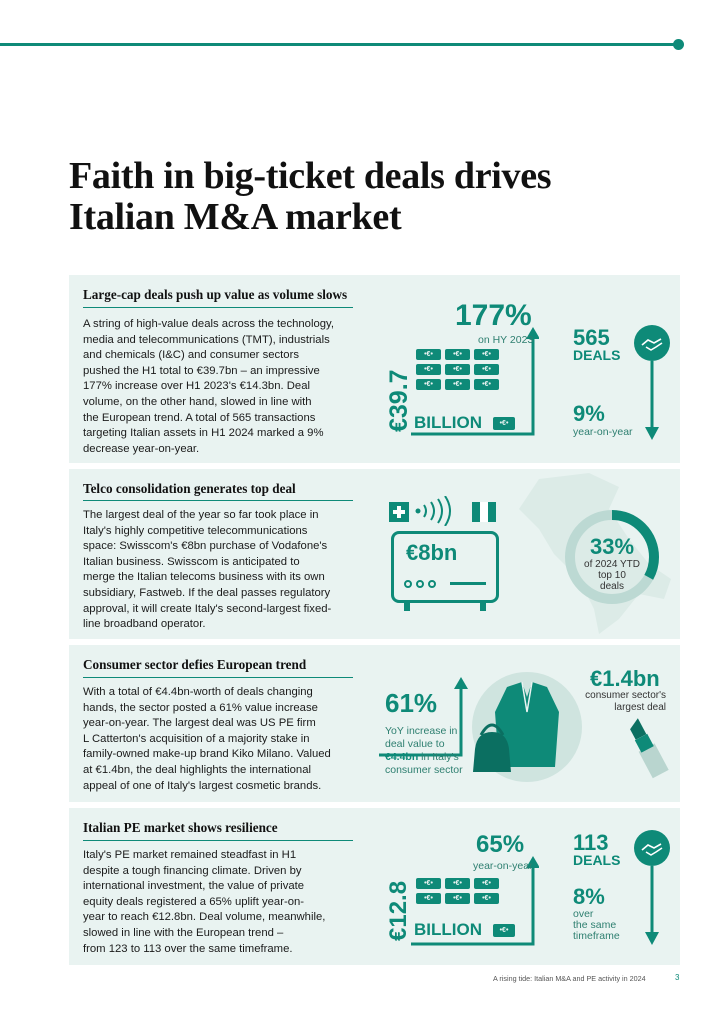  What do you see at coordinates (411, 703) in the screenshot?
I see `growth-pct: 61%` at bounding box center [411, 703].